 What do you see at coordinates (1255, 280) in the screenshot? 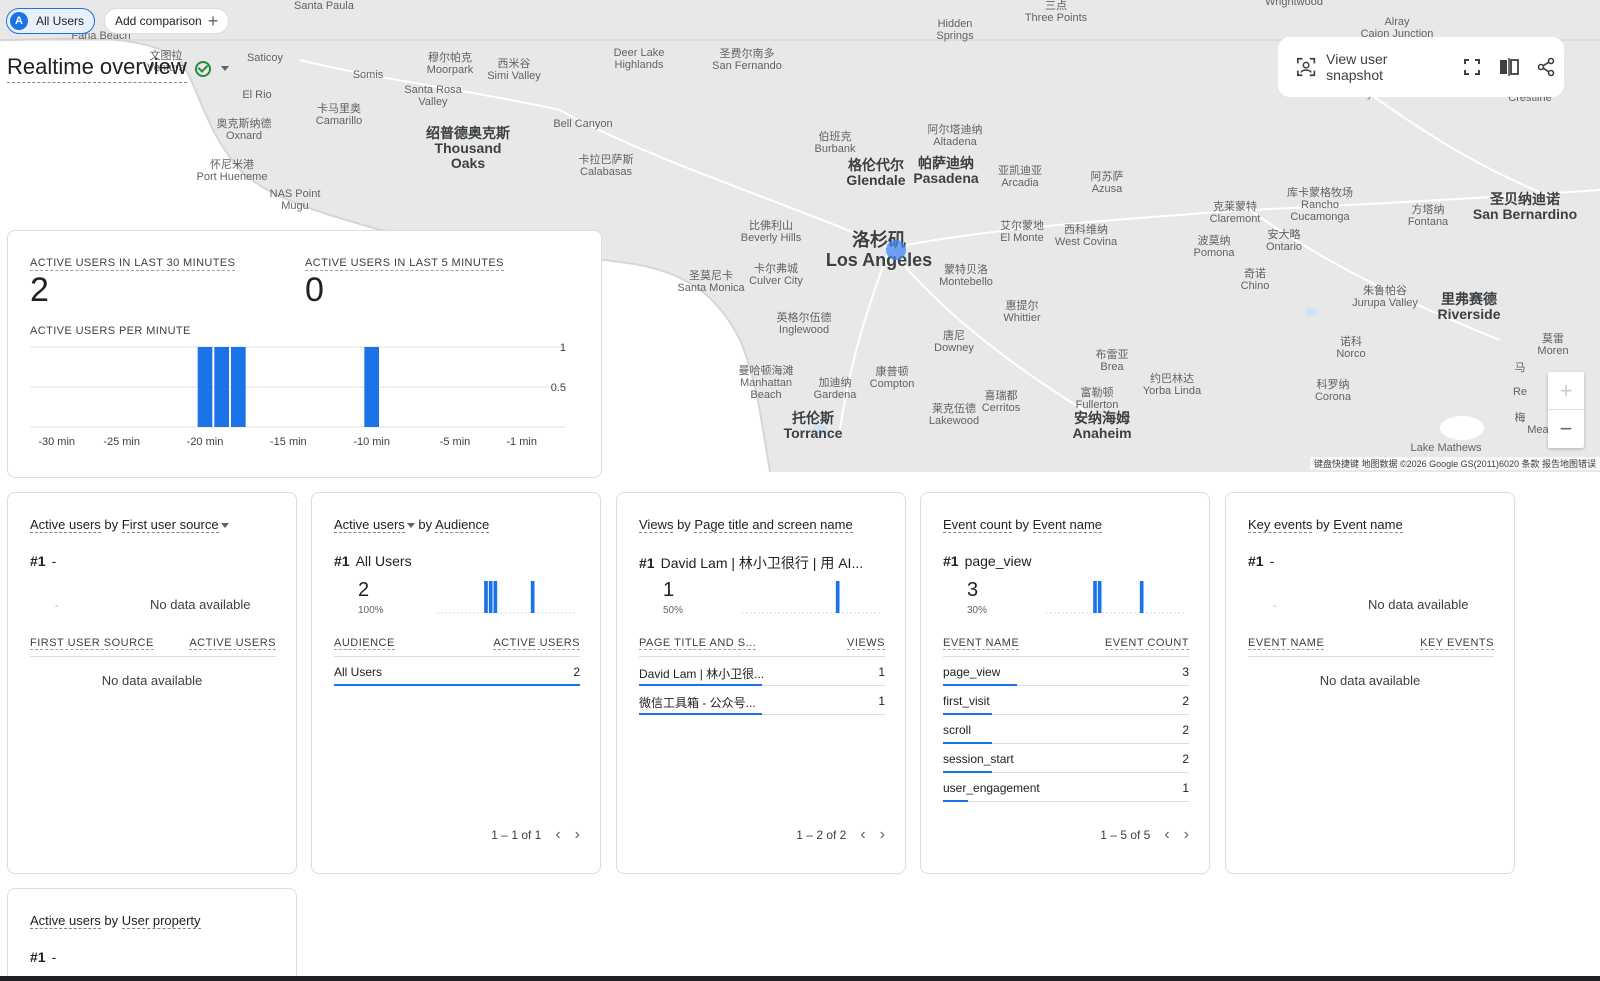
I see `map-place-label: 奇诺 Chino` at bounding box center [1255, 280].